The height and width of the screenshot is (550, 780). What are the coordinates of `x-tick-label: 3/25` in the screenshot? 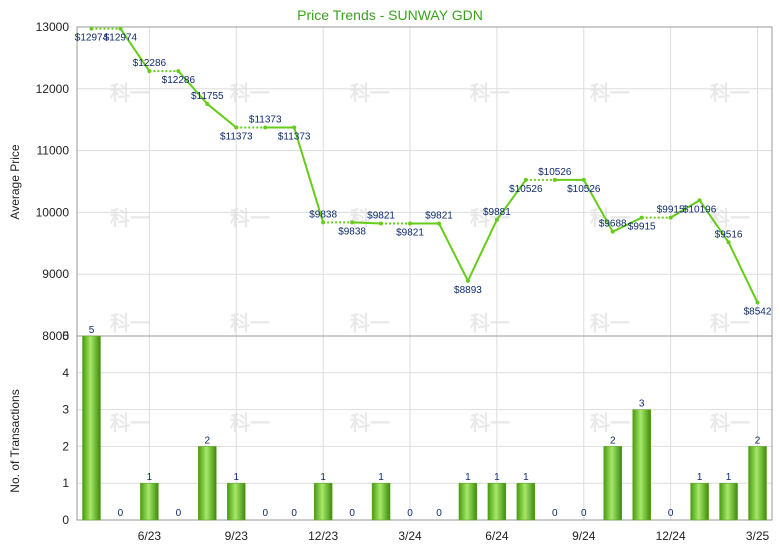 It's located at (758, 536).